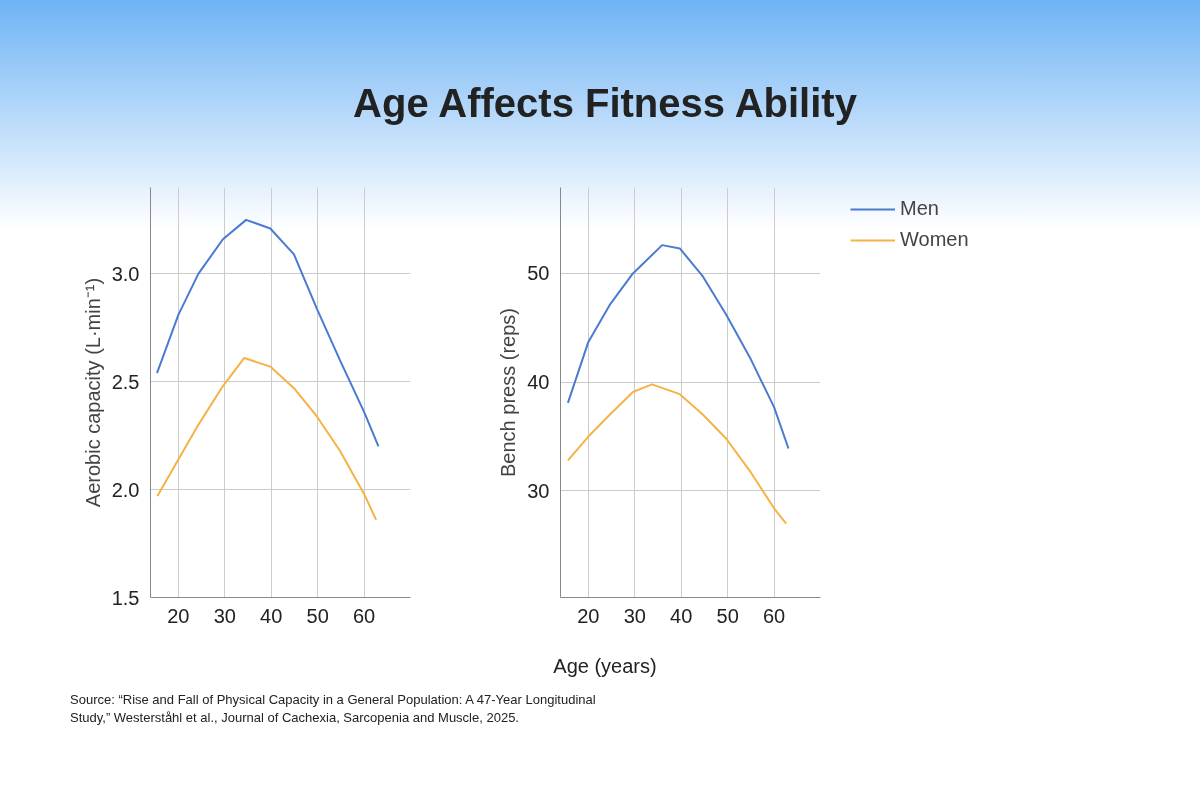 The image size is (1200, 800). What do you see at coordinates (92, 392) in the screenshot?
I see `y-axis-title: Aerobic capacity (L·min⁻¹)` at bounding box center [92, 392].